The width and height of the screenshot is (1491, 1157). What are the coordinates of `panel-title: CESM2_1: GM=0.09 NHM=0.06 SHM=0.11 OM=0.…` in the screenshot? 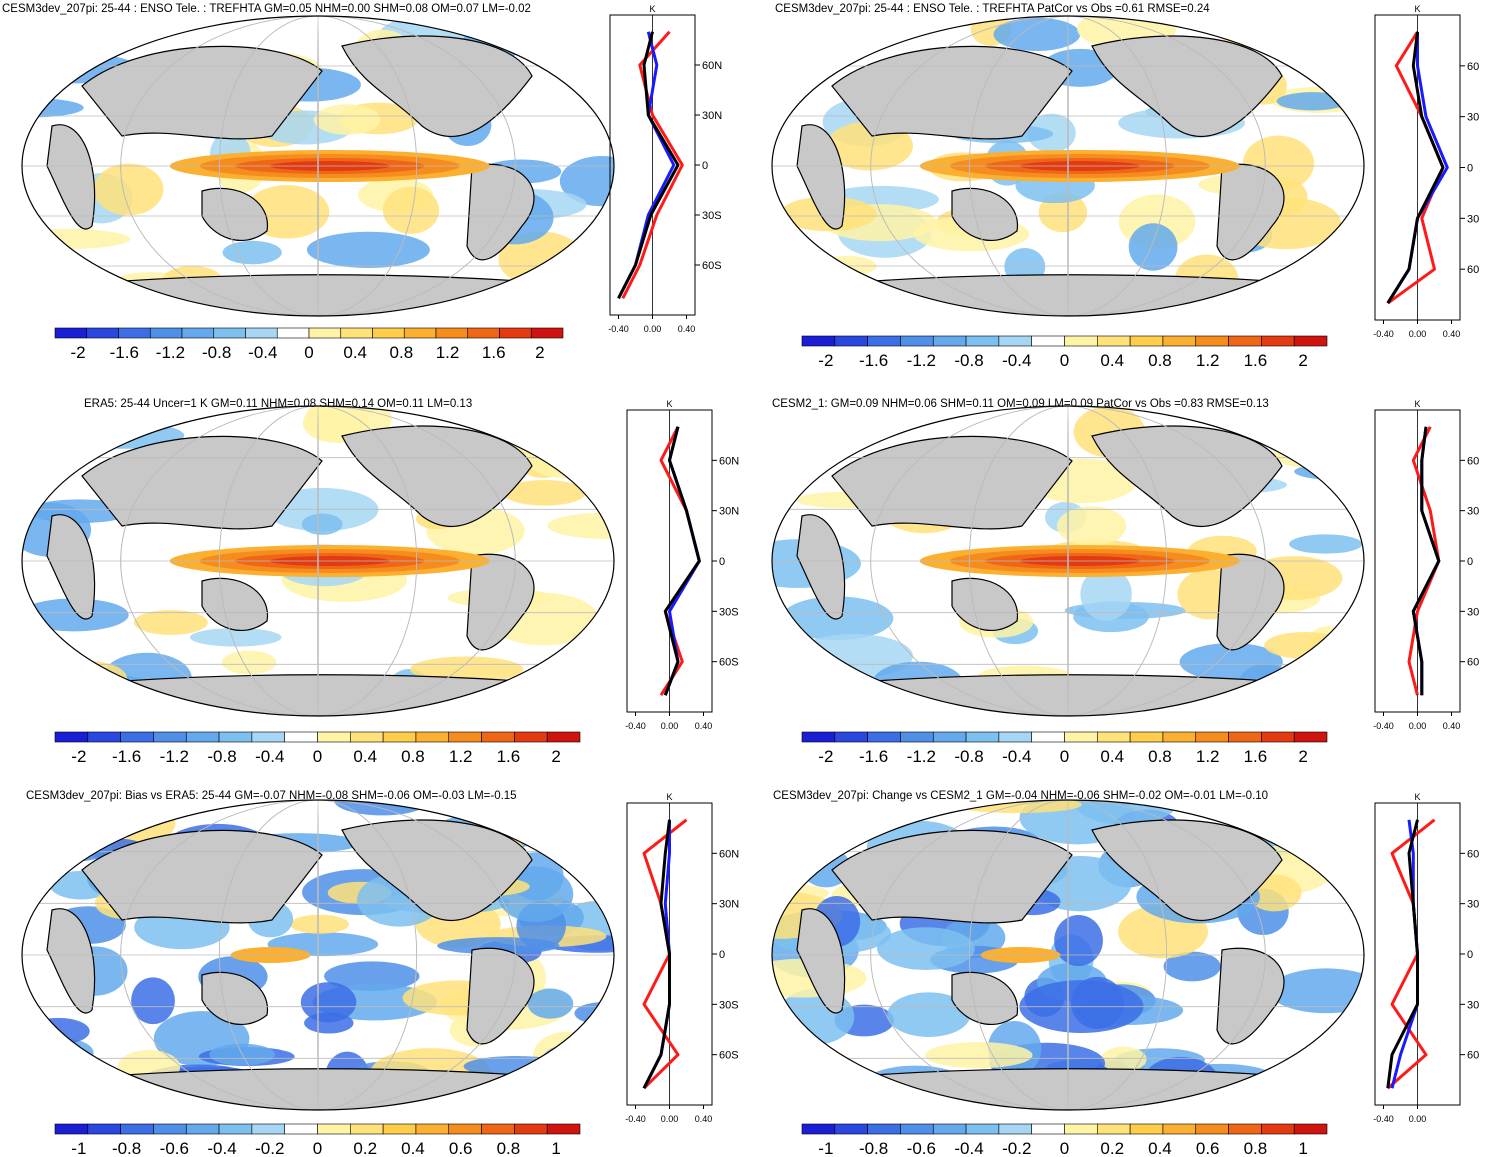 It's located at (1020, 404).